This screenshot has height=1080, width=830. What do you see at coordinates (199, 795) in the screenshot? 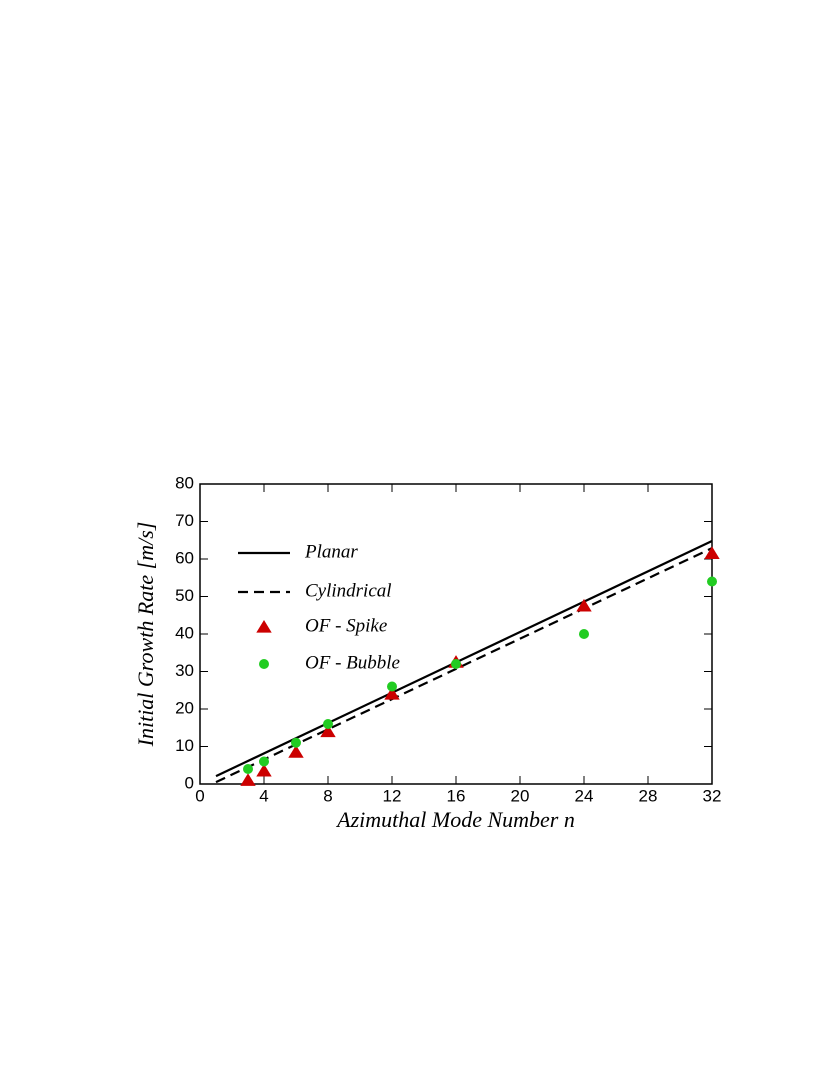
I see `x-tick-label: 0` at bounding box center [199, 795].